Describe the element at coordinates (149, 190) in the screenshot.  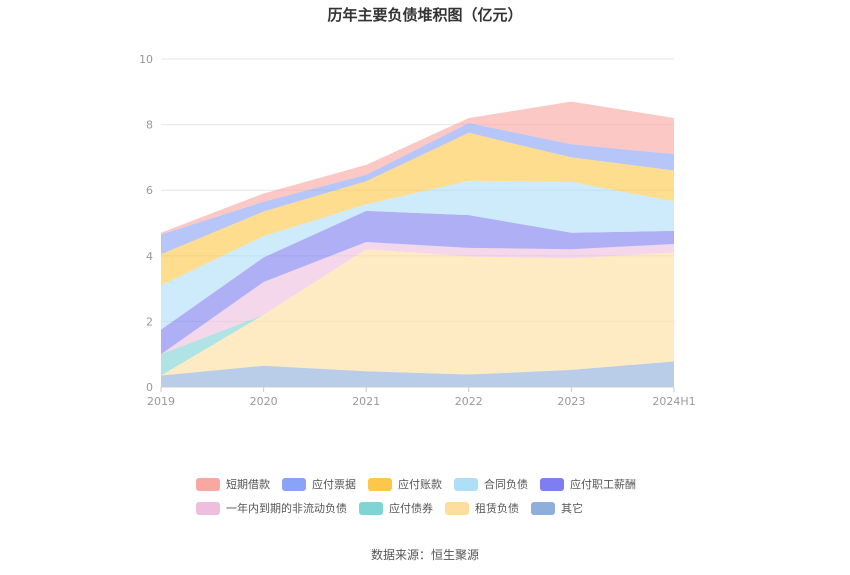
I see `y-tick-label: 6` at that location.